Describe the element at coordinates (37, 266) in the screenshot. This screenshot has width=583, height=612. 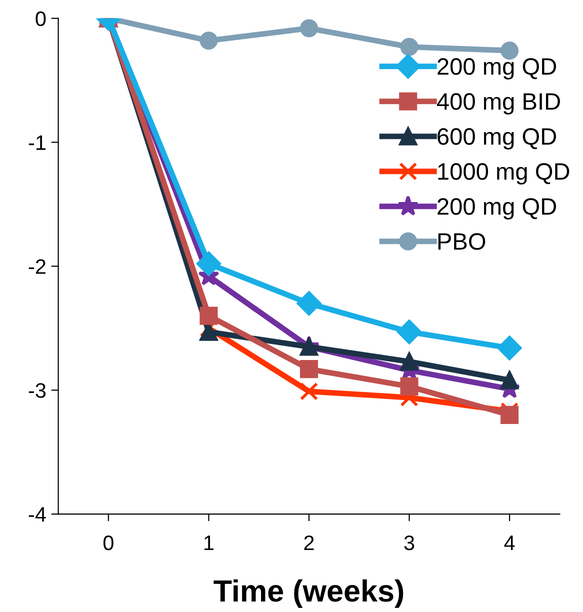
I see `y-tick-label: -2` at that location.